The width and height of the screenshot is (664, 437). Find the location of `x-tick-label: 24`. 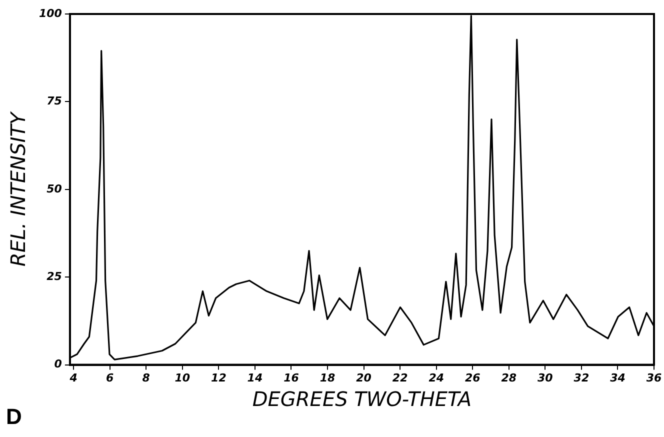

x-tick-label: 24 is located at coordinates (436, 377).